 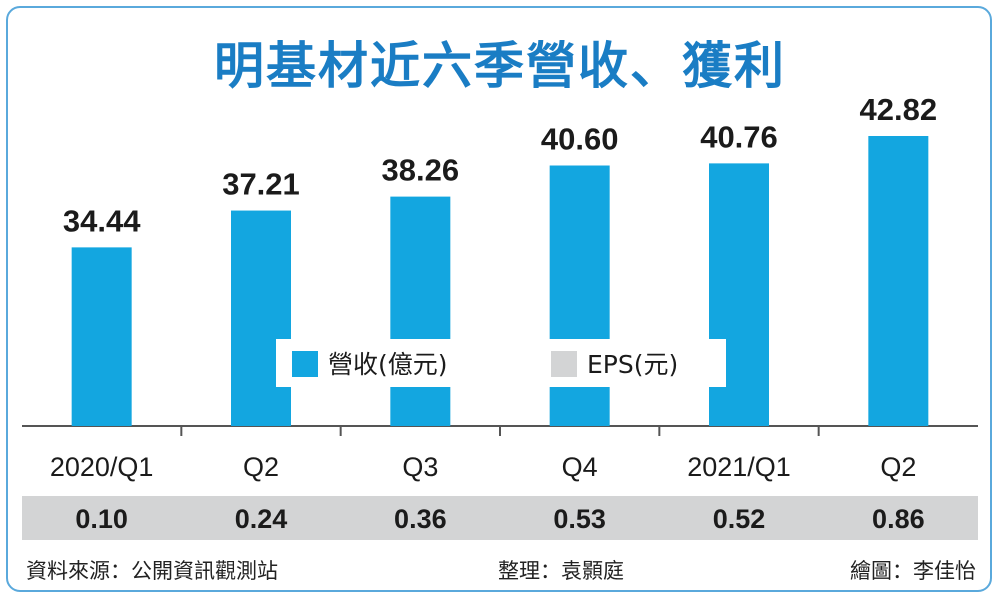 What do you see at coordinates (898, 519) in the screenshot?
I see `eps-value-label: 0.86` at bounding box center [898, 519].